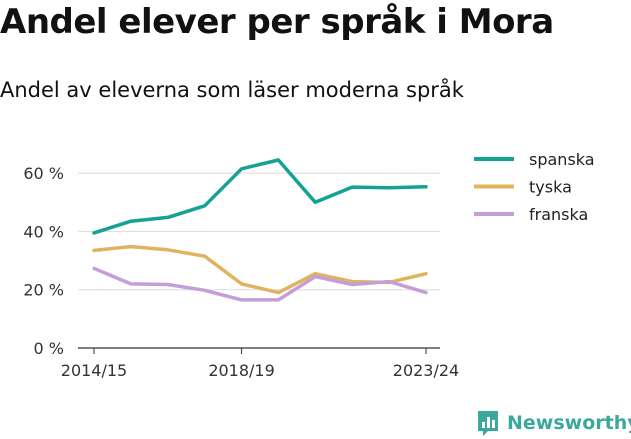 The height and width of the screenshot is (439, 631). I want to click on legend-label-tyska: tyska, so click(550, 187).